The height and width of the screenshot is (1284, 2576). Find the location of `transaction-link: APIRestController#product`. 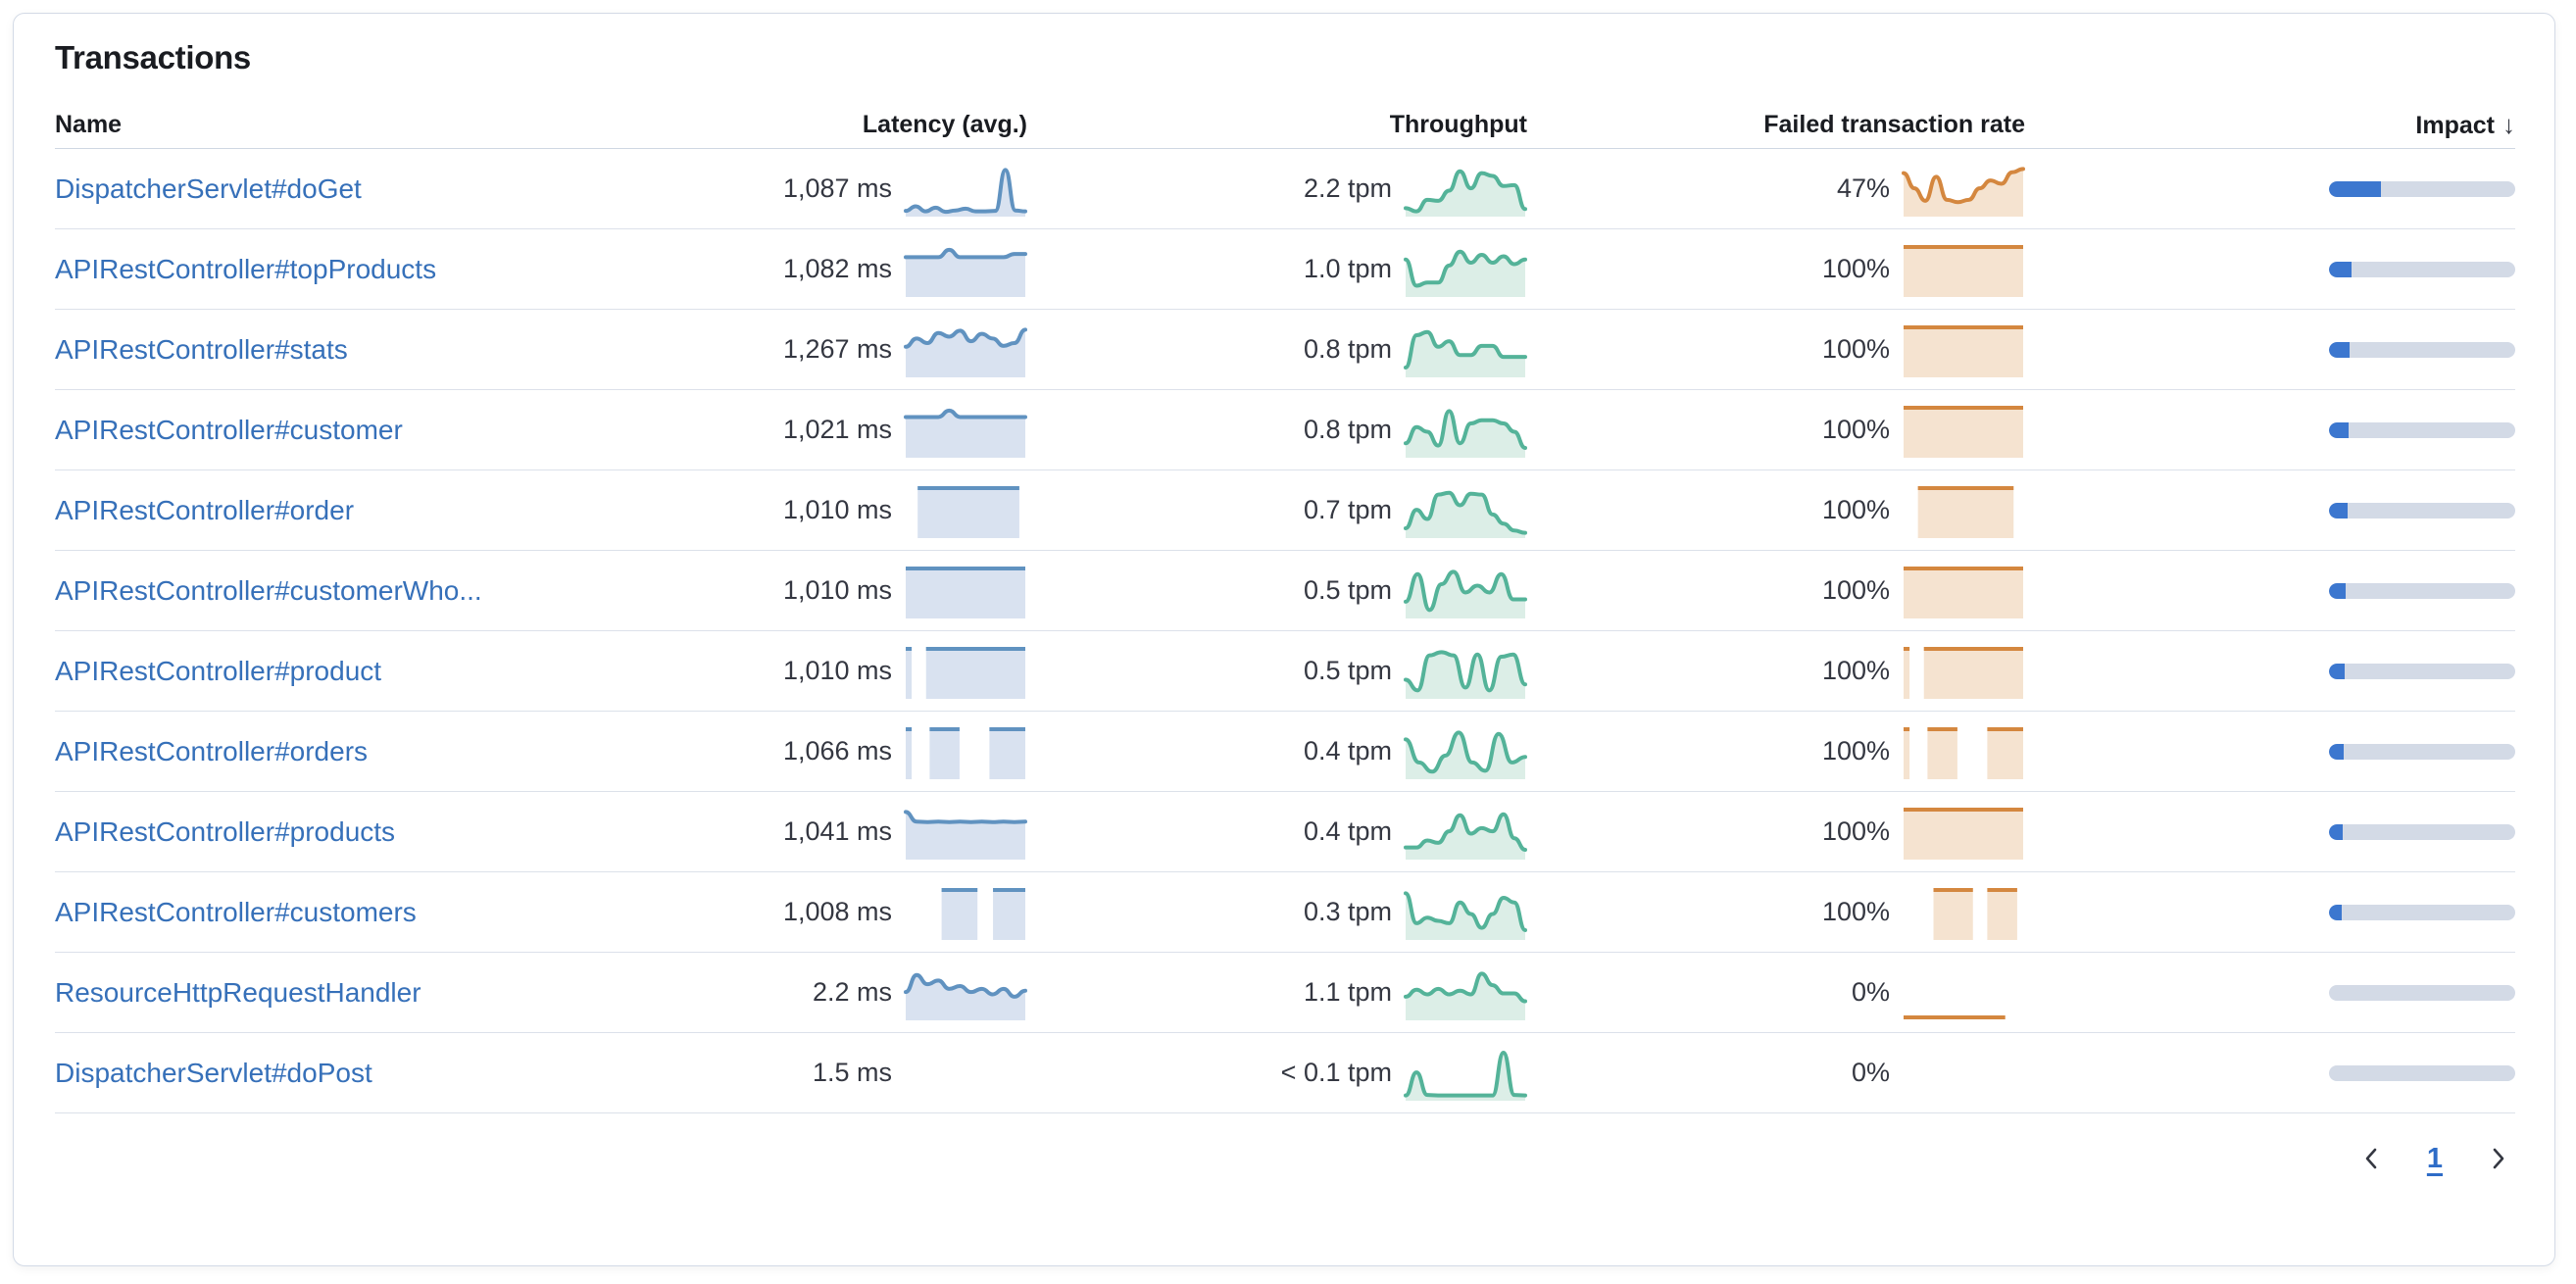

transaction-link: APIRestController#product is located at coordinates (218, 670).